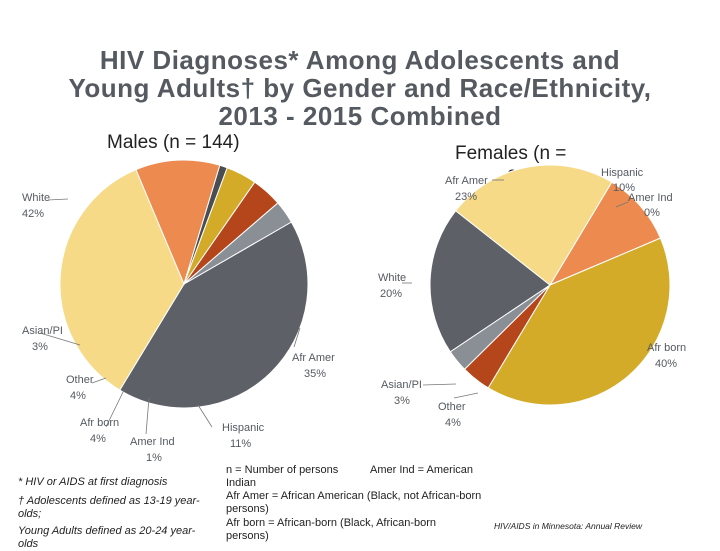 This screenshot has height=551, width=720. Describe the element at coordinates (122, 280) in the screenshot. I see `male-slice-afr-amer` at that location.